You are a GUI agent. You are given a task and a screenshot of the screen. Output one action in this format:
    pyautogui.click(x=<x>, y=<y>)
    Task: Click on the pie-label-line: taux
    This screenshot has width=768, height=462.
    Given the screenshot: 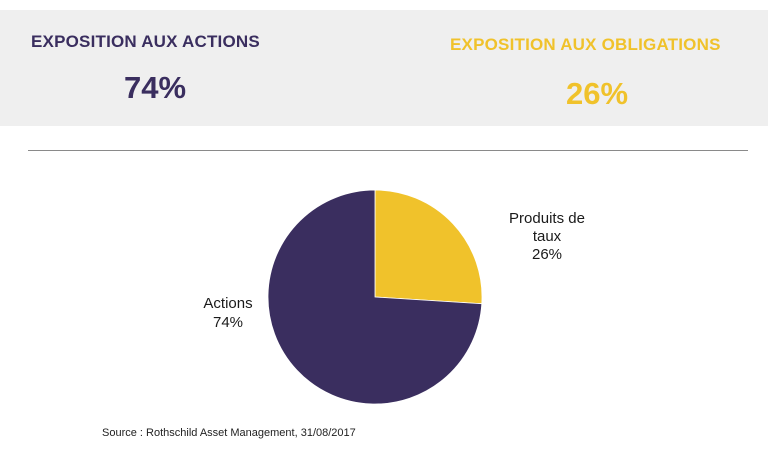 What is the action you would take?
    pyautogui.click(x=547, y=236)
    